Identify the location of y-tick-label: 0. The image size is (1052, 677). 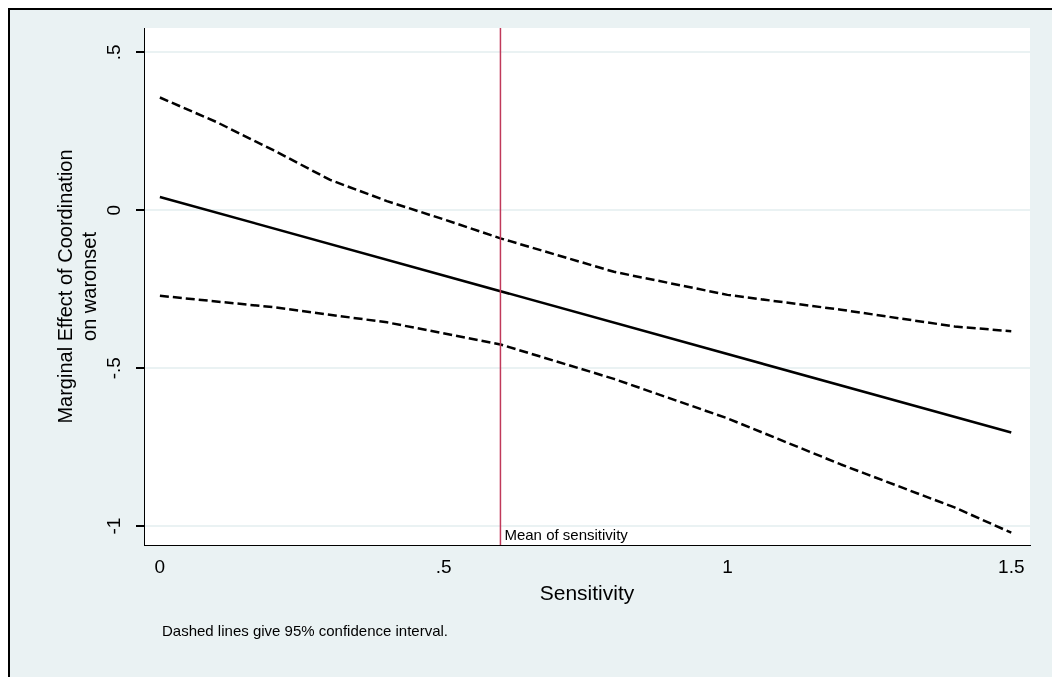
(113, 210).